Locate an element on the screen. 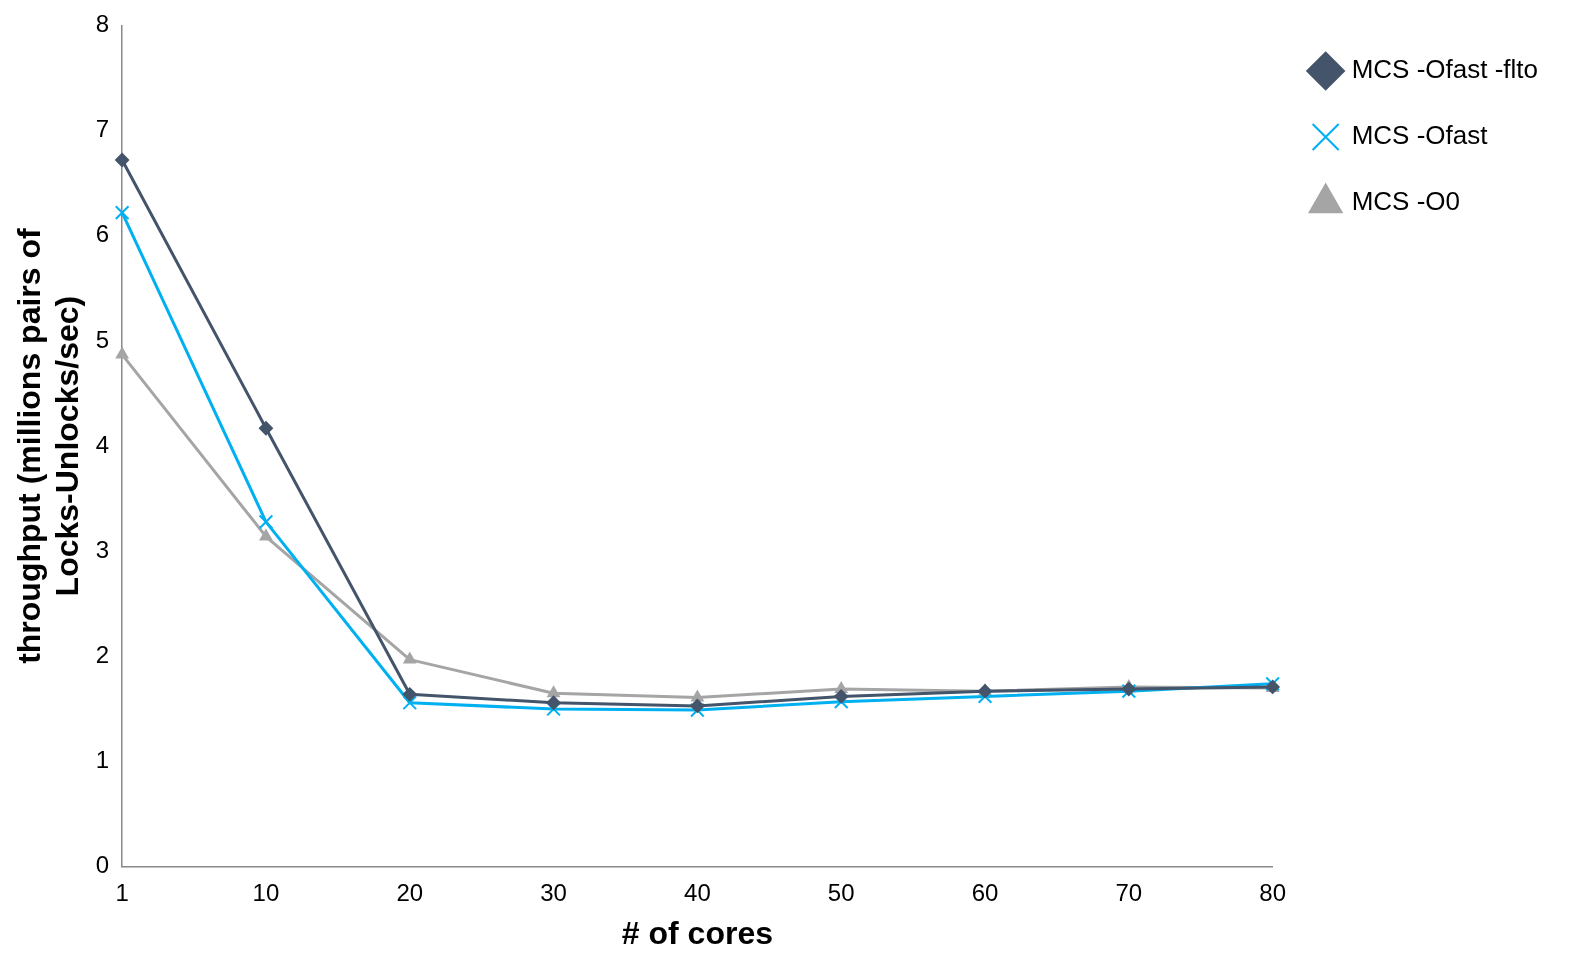  y-tick-label: 1 is located at coordinates (102, 760).